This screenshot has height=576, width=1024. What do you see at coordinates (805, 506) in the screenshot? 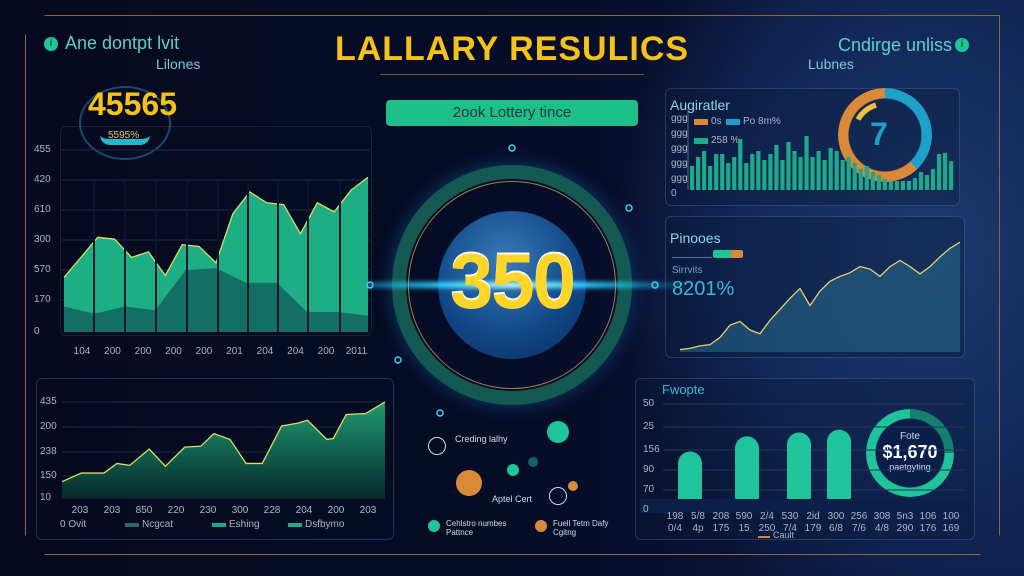
I see `bar-mask` at bounding box center [805, 506].